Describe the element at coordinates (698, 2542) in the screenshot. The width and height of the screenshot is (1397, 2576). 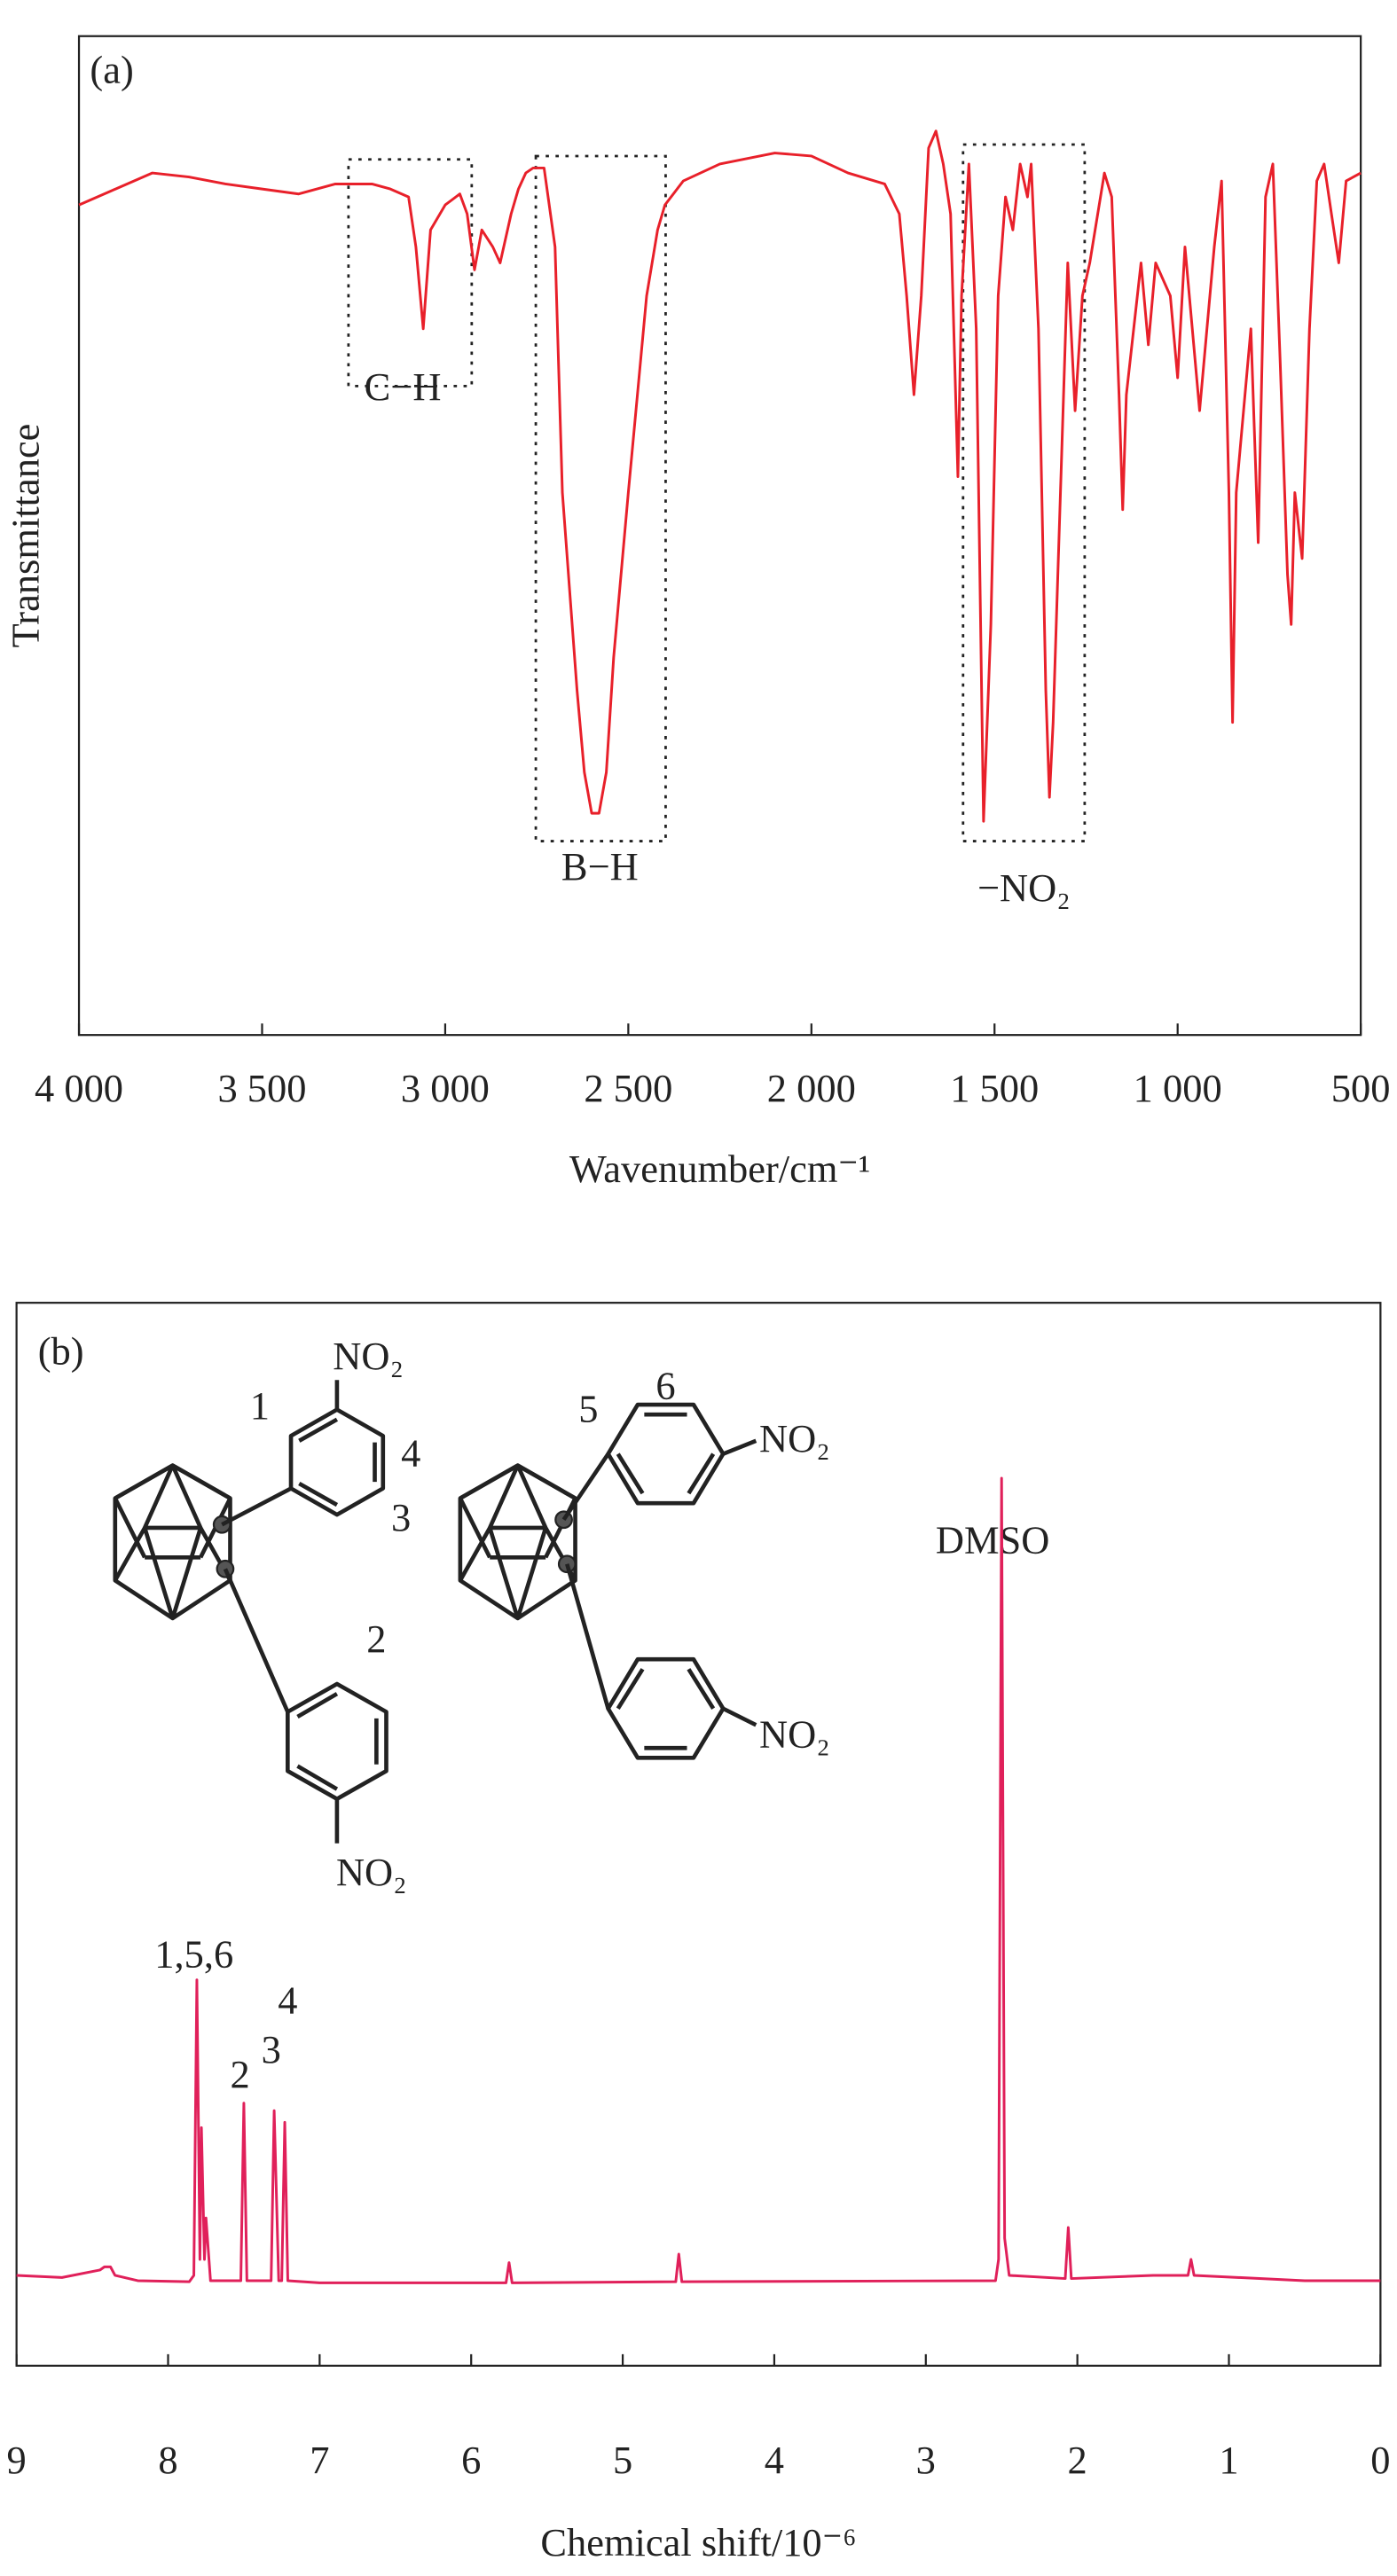
I see `x-axis-label: Chemical shift/10⁻⁶` at that location.